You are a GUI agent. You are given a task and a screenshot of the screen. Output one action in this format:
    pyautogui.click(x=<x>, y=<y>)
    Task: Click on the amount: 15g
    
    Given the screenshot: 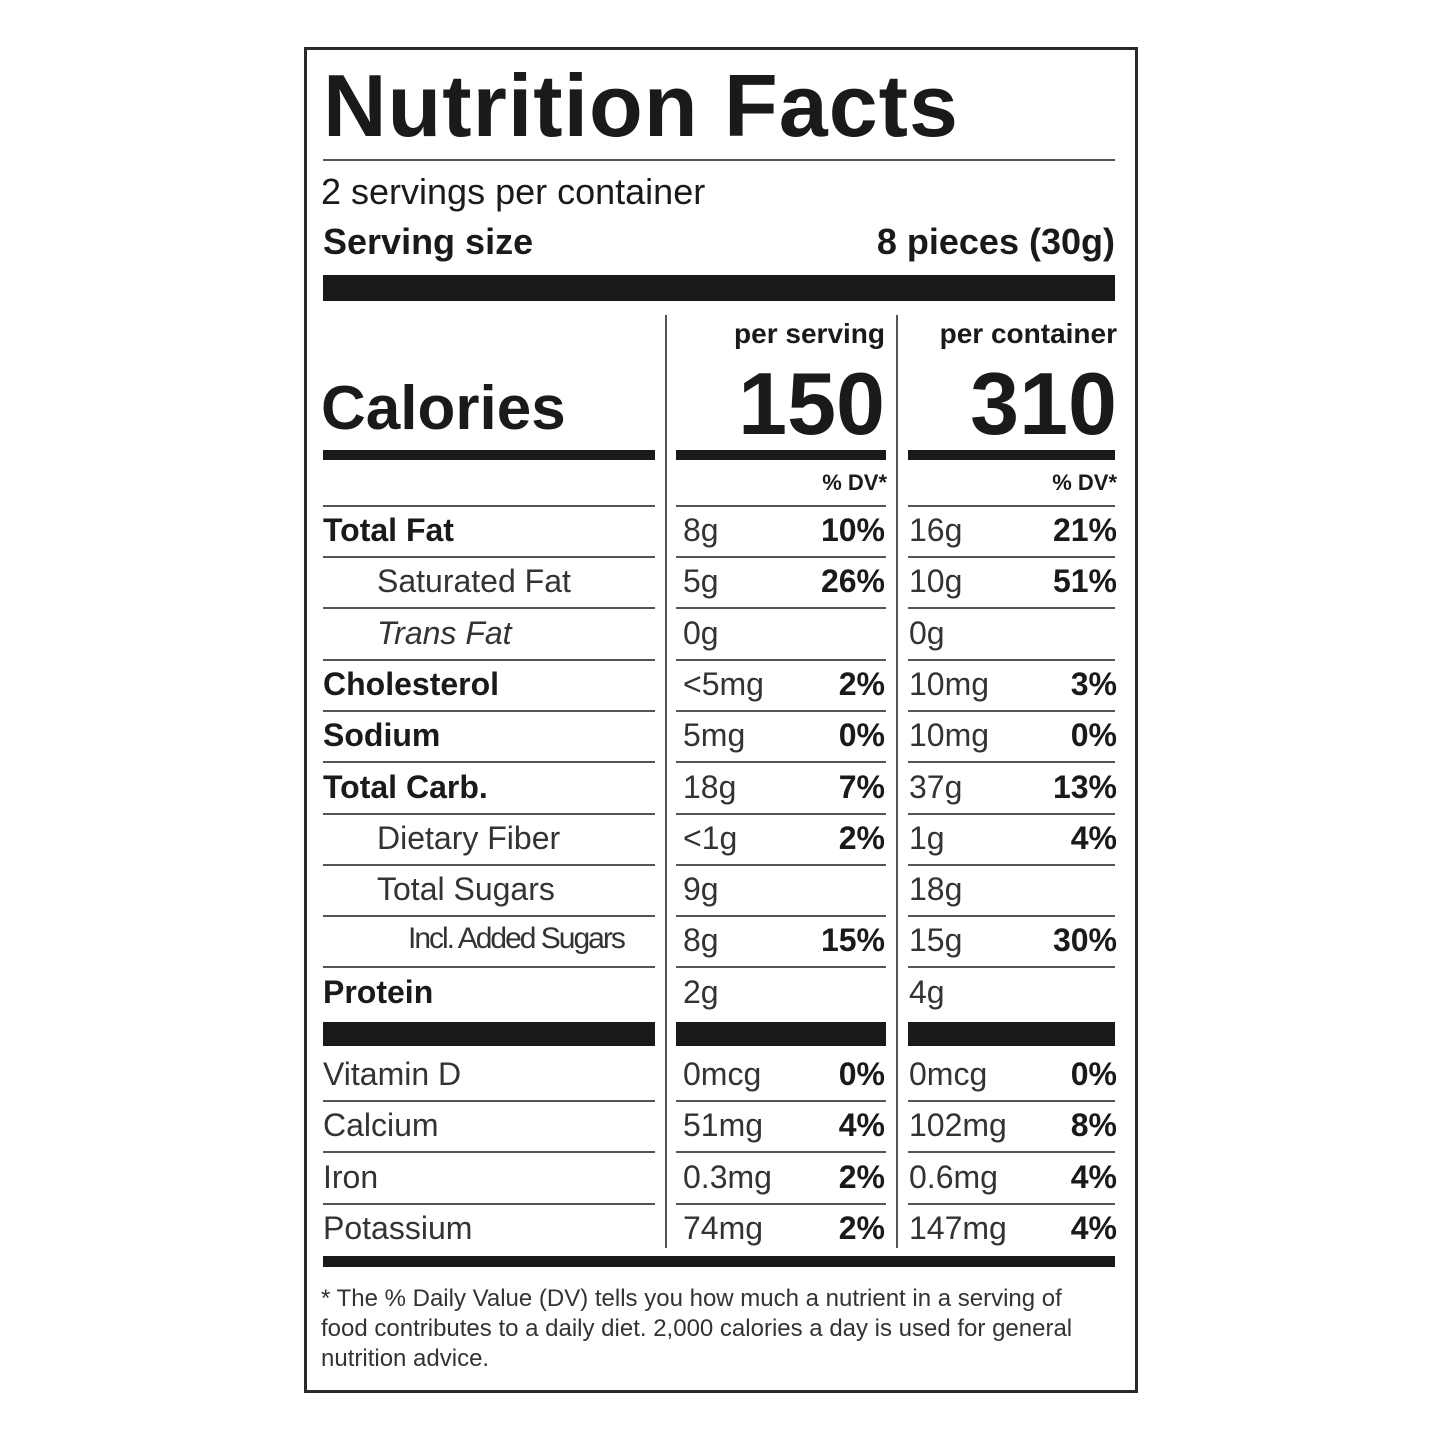 What is the action you would take?
    pyautogui.click(x=936, y=940)
    